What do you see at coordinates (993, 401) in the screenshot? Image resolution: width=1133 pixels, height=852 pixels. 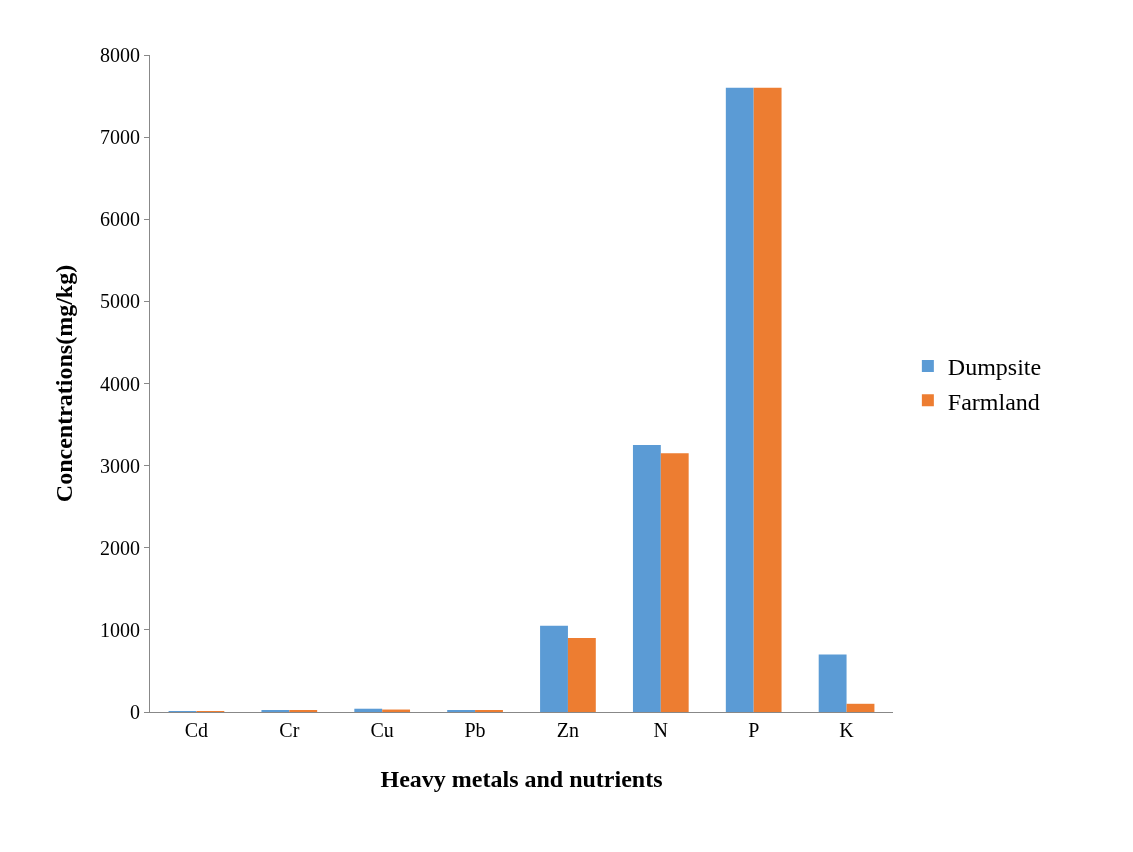 I see `legend-label: Farmland` at bounding box center [993, 401].